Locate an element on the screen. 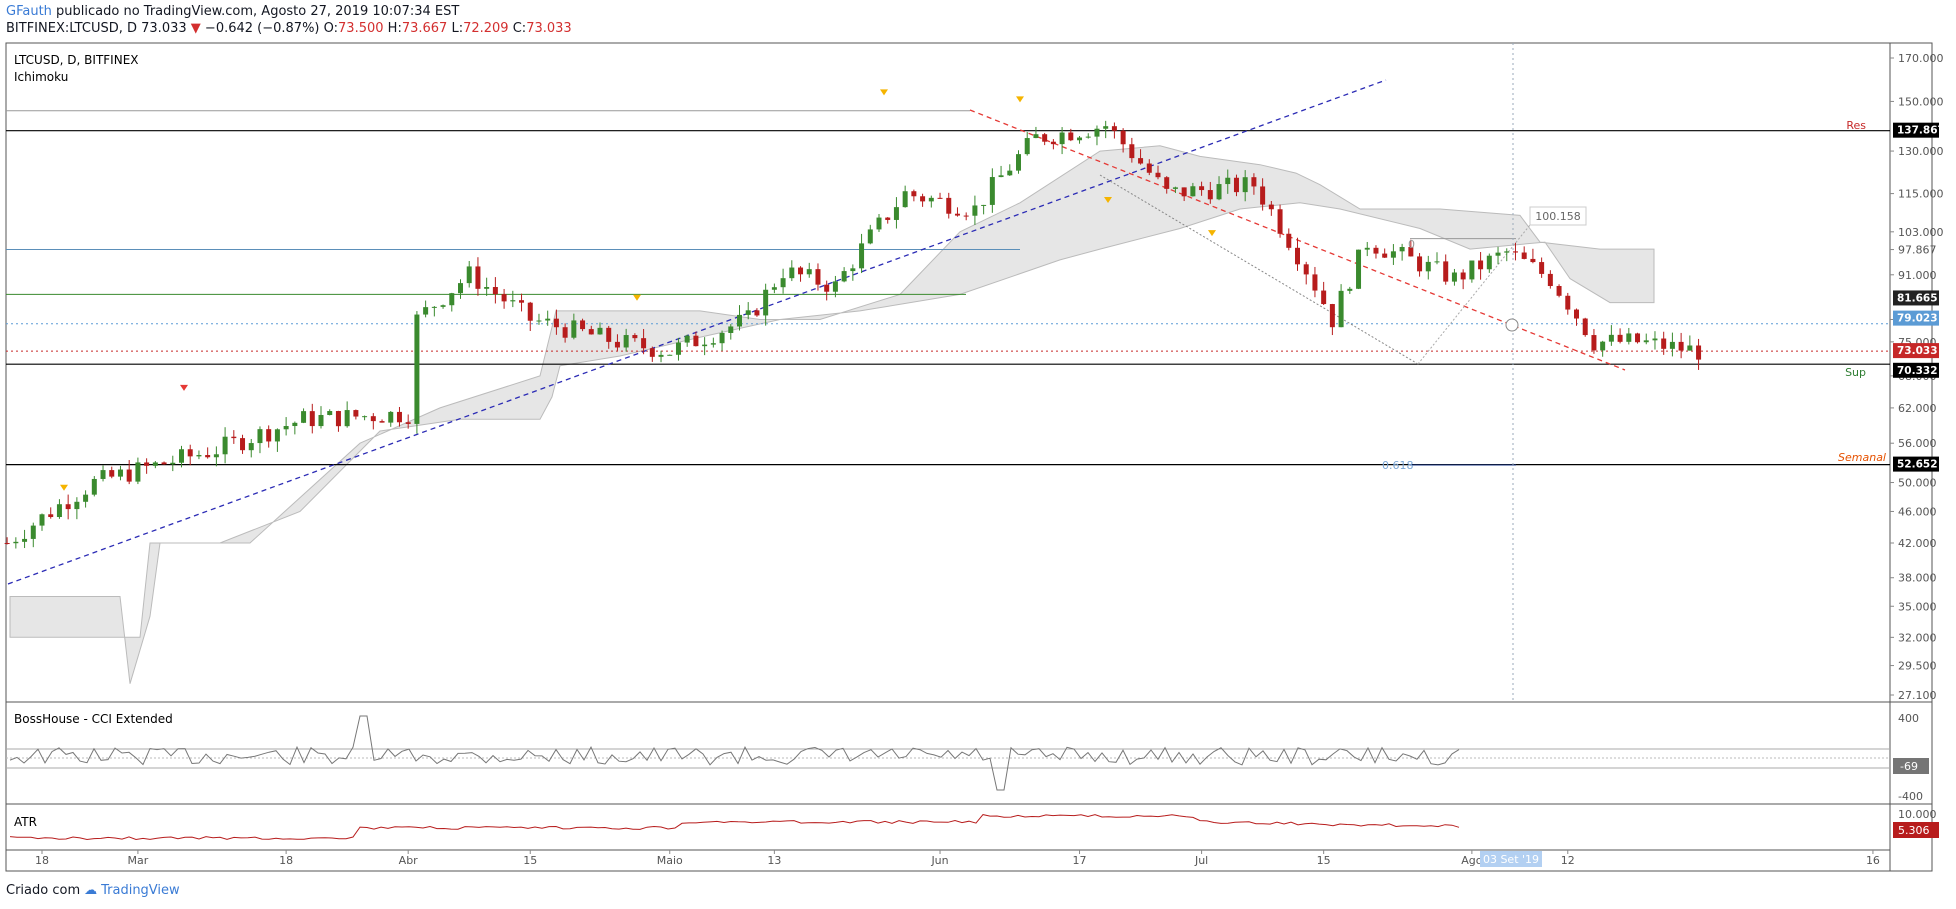 This screenshot has width=1956, height=909. created-with-text: Criado com is located at coordinates (43, 890).